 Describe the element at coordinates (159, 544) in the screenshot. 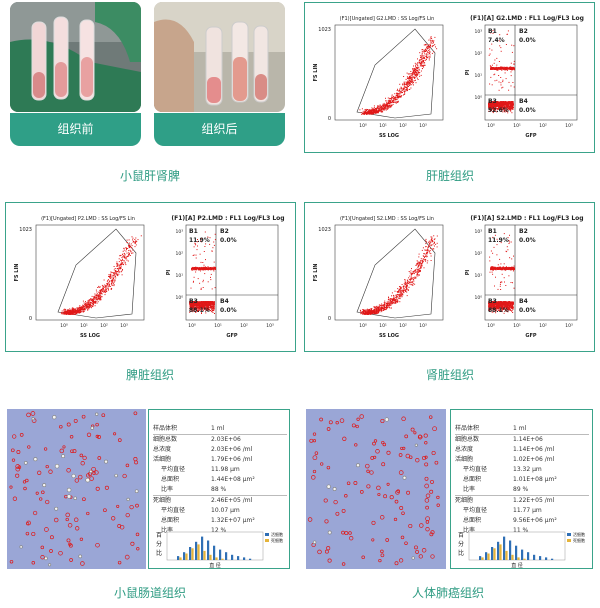

I see `hist-ylabel-char: 分` at that location.